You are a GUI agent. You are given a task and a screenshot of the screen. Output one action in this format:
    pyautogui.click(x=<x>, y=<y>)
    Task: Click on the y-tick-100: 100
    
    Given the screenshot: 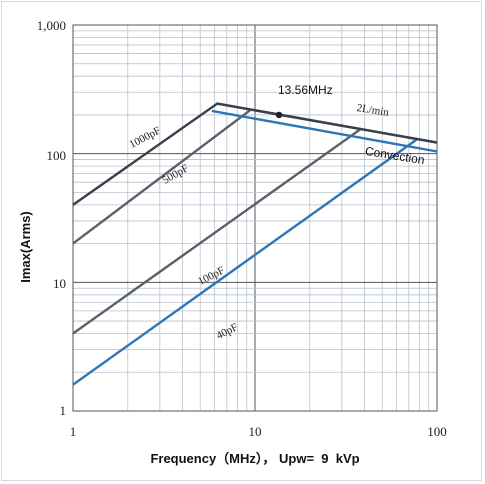 What is the action you would take?
    pyautogui.click(x=57, y=155)
    